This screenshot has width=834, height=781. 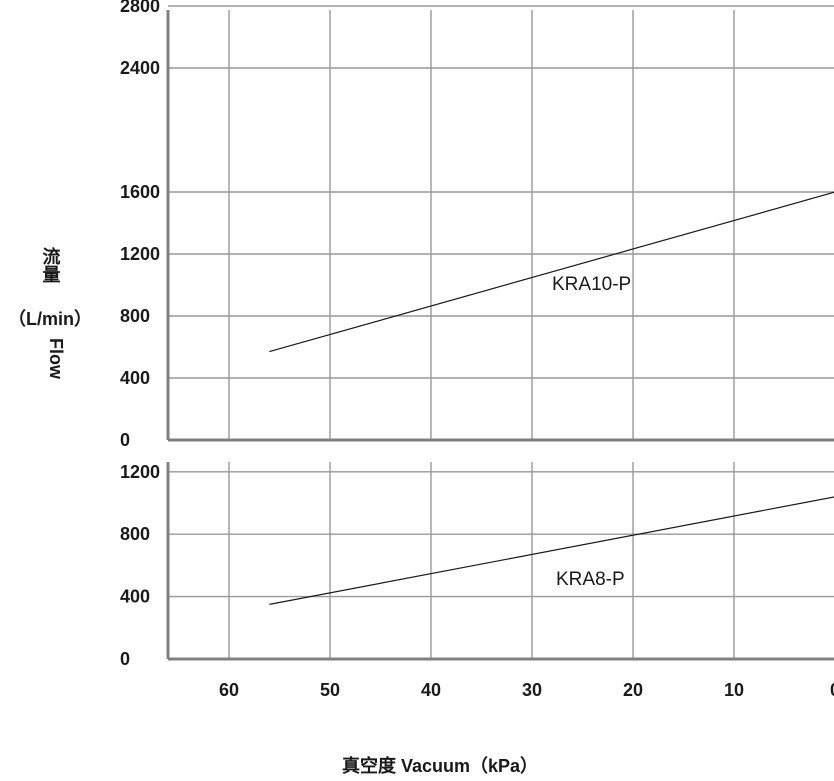 I want to click on y-tick-label: 2400, so click(x=140, y=68).